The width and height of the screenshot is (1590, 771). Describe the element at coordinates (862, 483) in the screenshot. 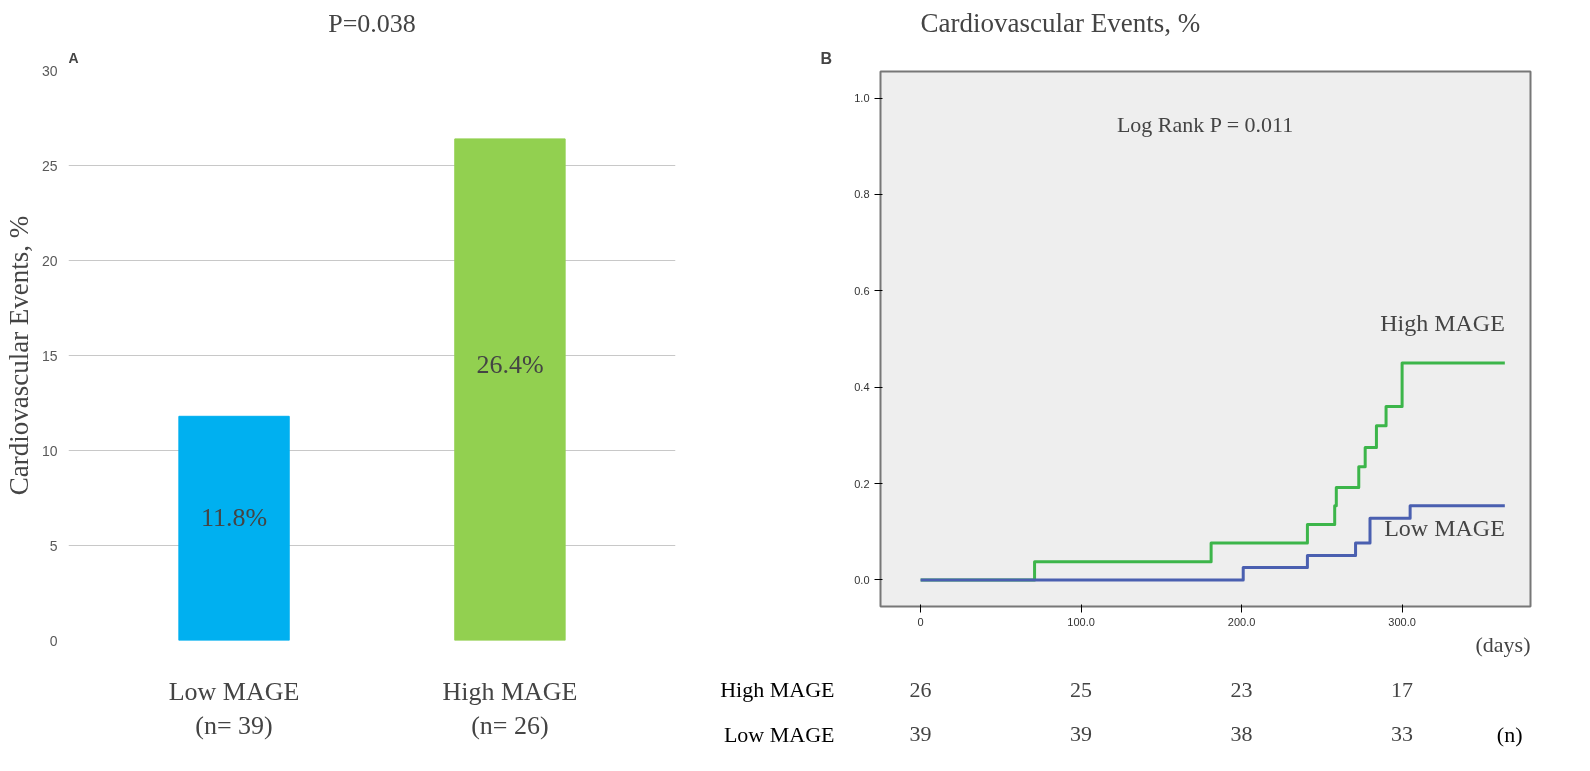

I see `y-tick-label: 0.2` at that location.